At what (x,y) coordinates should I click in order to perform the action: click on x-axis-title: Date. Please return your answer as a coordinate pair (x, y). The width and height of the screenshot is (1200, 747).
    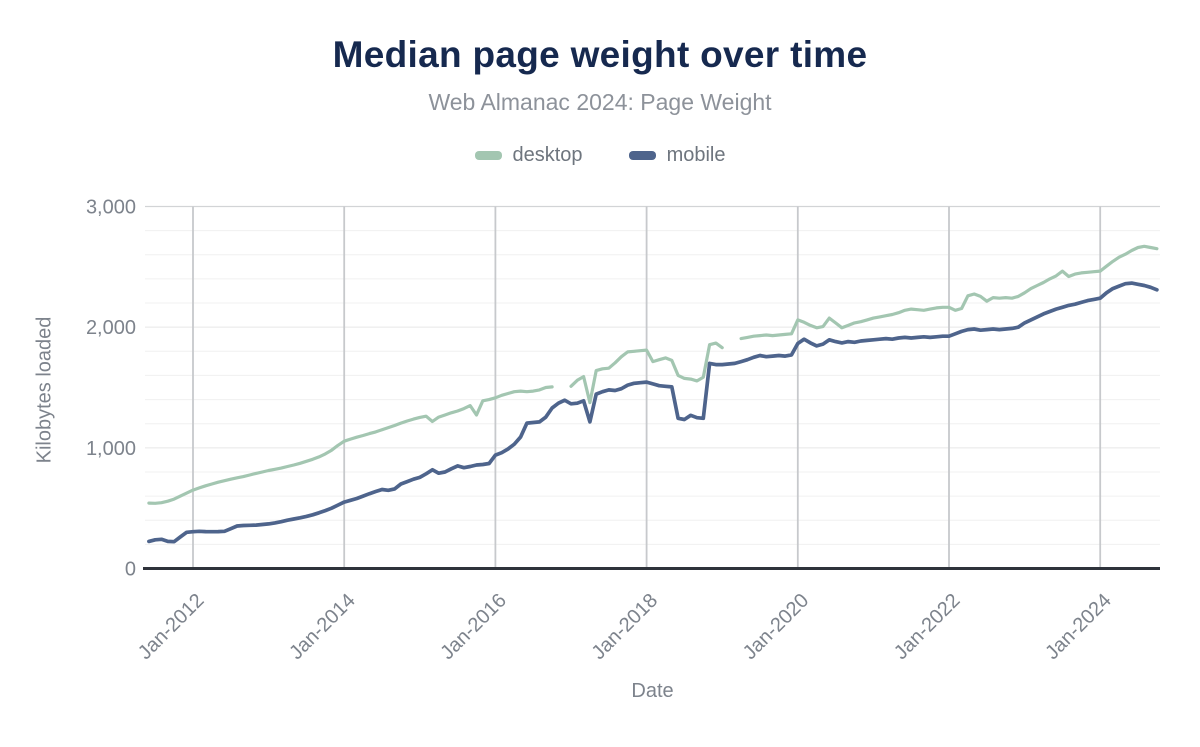
    Looking at the image, I should click on (652, 691).